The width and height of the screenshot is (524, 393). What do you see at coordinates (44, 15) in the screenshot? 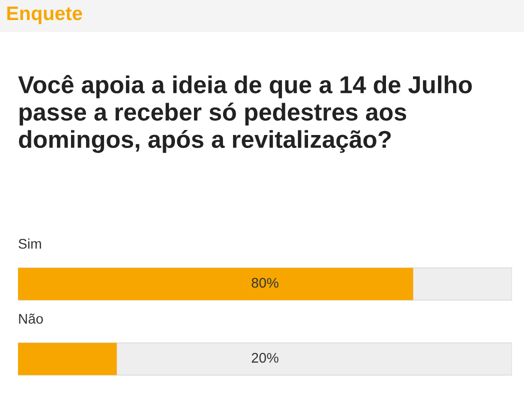
I see `chart-title: Enquete` at bounding box center [44, 15].